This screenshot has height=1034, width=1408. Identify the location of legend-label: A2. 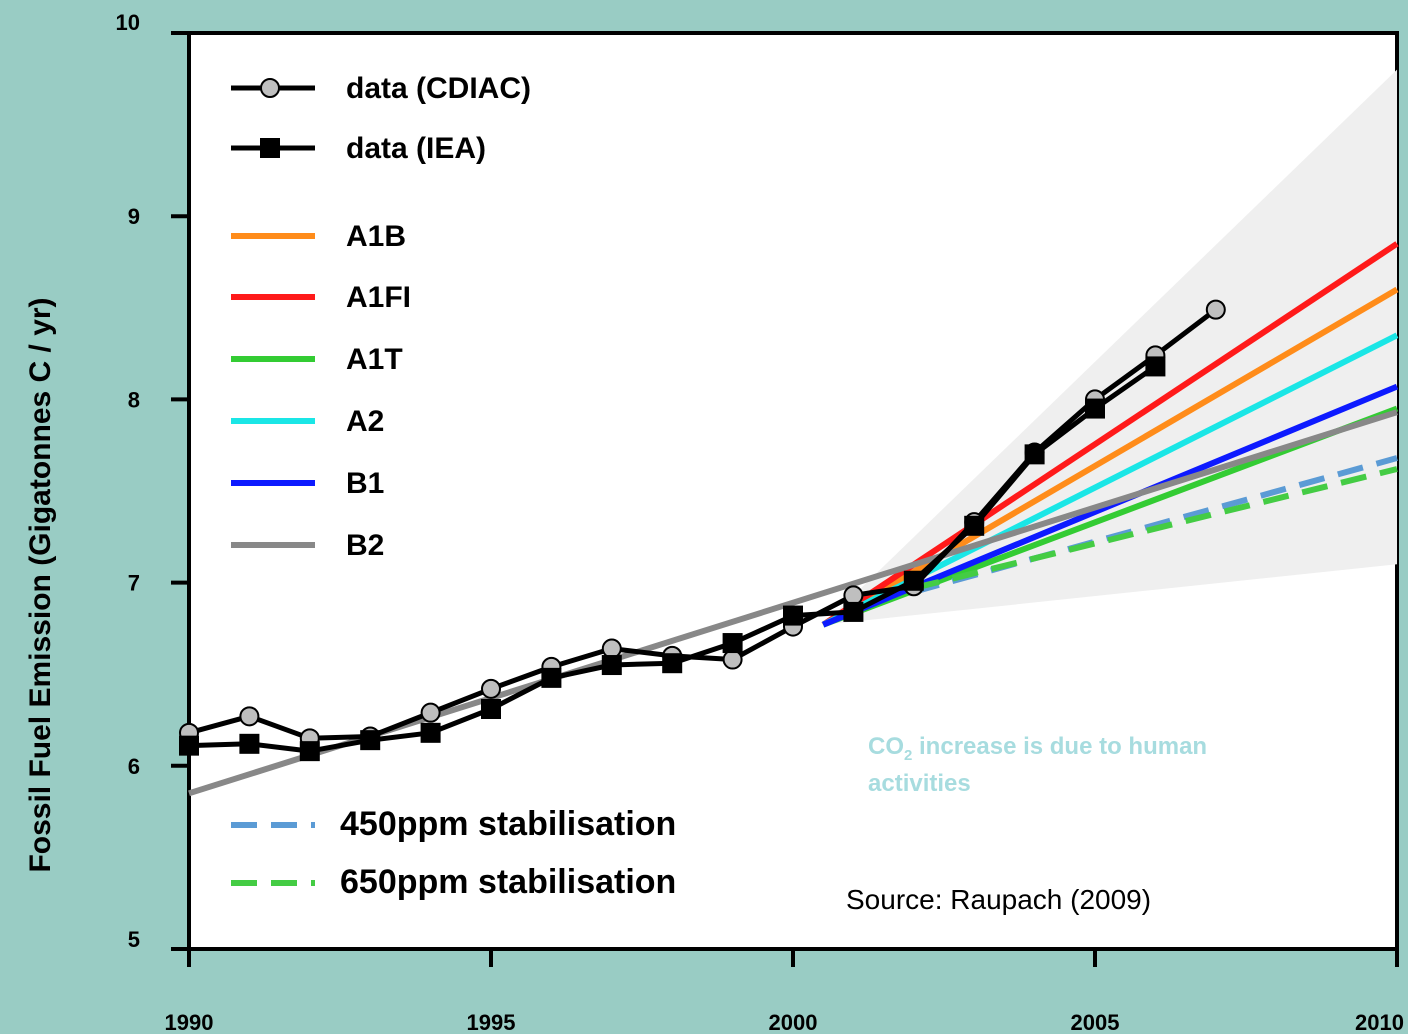
(365, 421).